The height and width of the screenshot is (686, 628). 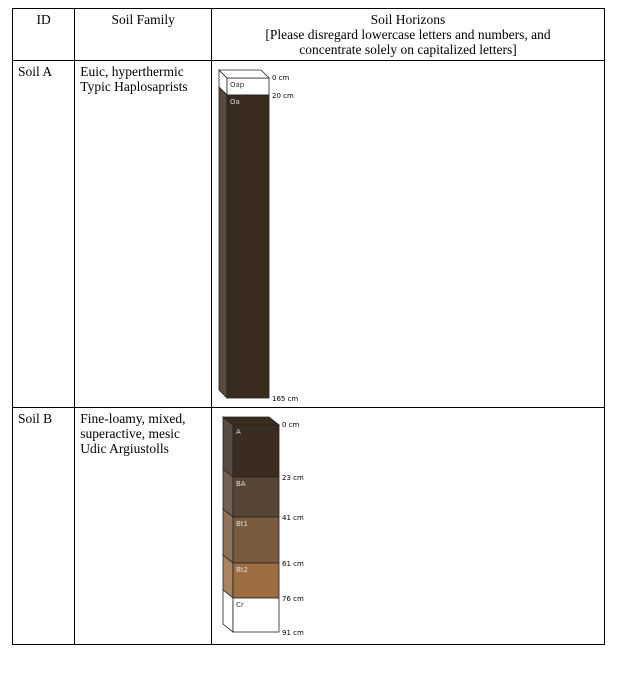 I want to click on depth-label: 165 cm, so click(x=285, y=399).